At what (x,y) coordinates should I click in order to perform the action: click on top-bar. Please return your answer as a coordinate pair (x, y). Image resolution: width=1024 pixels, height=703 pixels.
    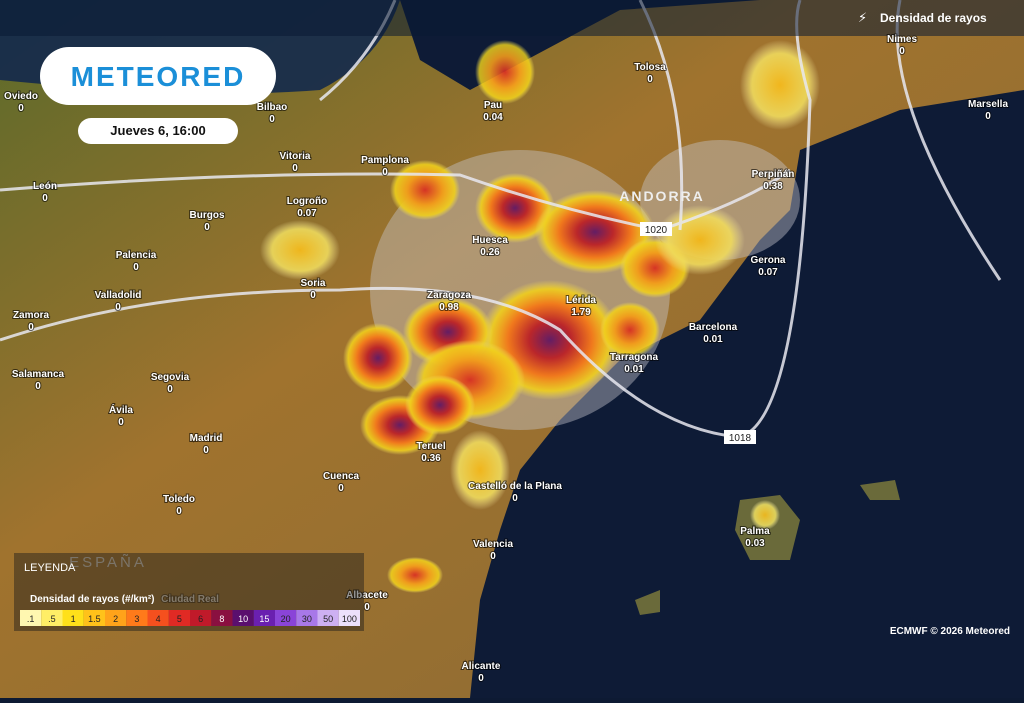
    Looking at the image, I should click on (512, 18).